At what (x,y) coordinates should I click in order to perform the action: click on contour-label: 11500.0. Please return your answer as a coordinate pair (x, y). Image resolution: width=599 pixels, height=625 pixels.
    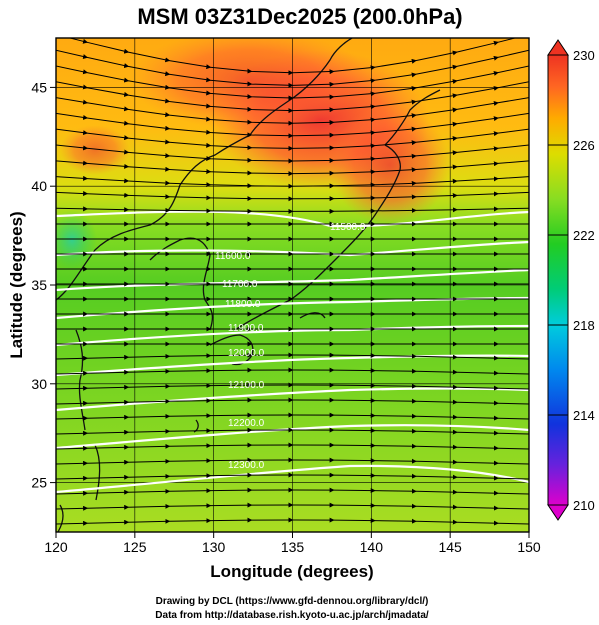
    Looking at the image, I should click on (348, 227).